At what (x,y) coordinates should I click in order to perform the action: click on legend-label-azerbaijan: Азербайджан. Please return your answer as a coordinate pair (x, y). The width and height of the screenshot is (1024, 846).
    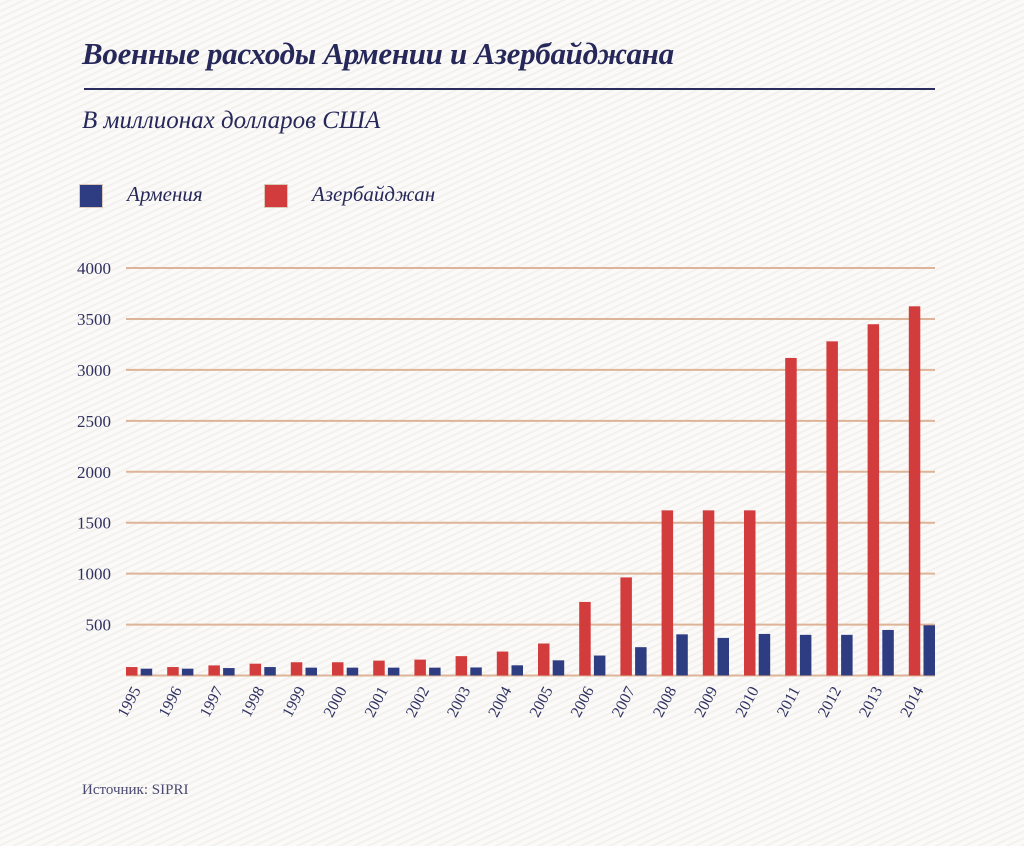
    Looking at the image, I should click on (374, 194).